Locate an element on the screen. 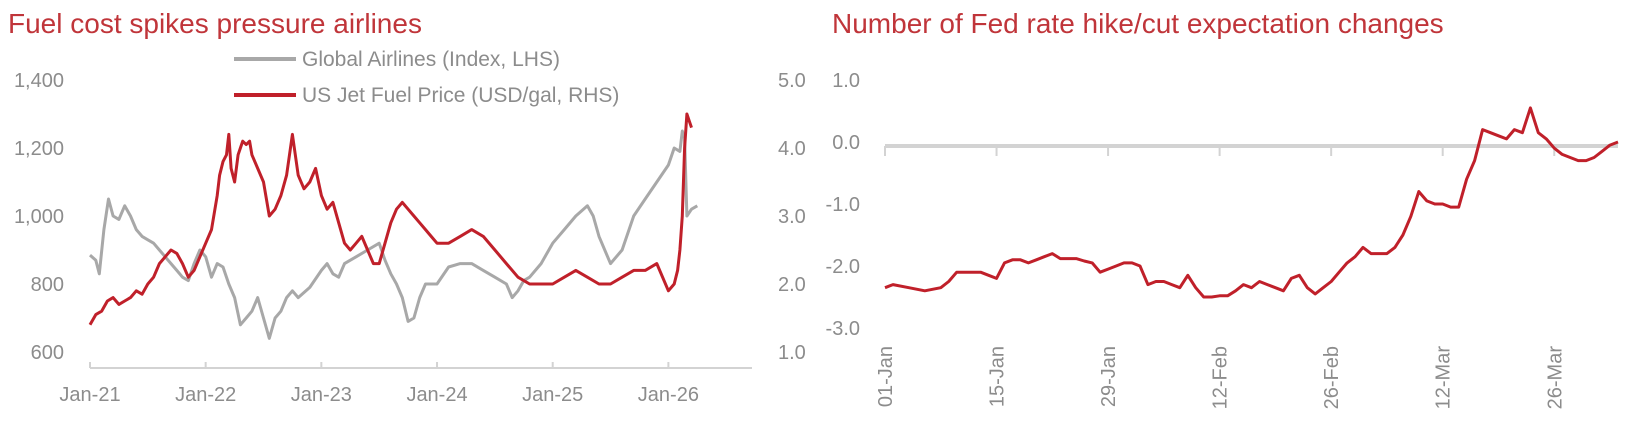 Image resolution: width=1628 pixels, height=423 pixels. right-chart-y-tick-label: -3.0 is located at coordinates (843, 329).